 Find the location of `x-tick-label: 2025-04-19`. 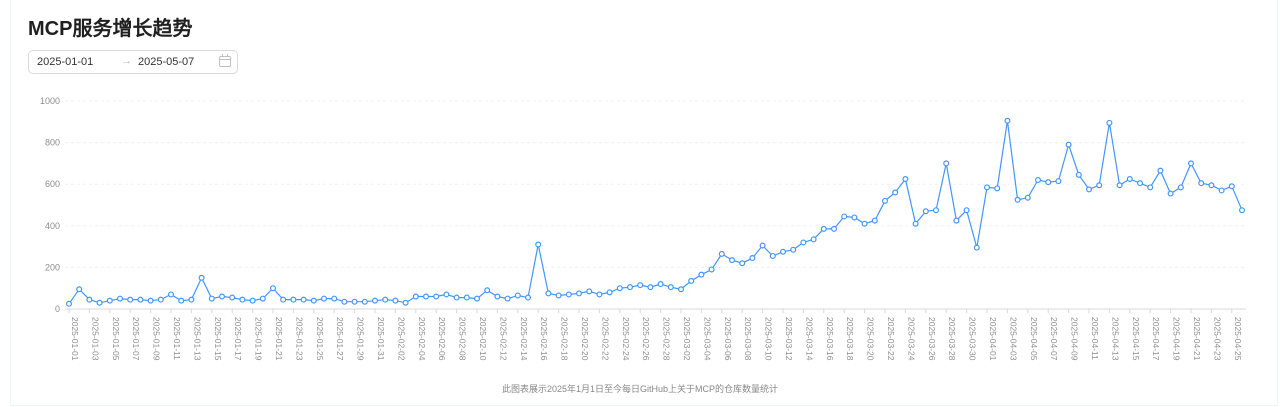

x-tick-label: 2025-04-19 is located at coordinates (1177, 339).